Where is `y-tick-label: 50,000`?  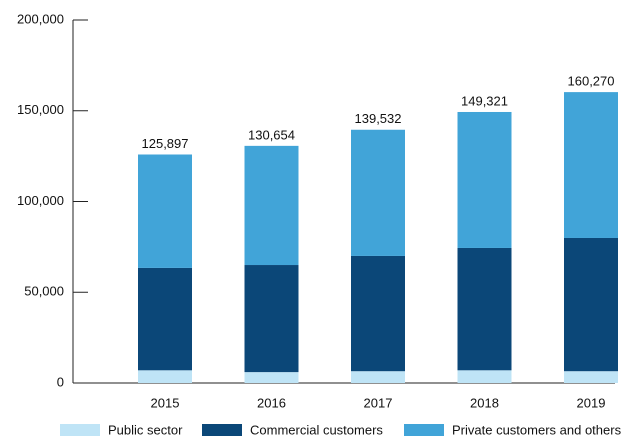
y-tick-label: 50,000 is located at coordinates (44, 291).